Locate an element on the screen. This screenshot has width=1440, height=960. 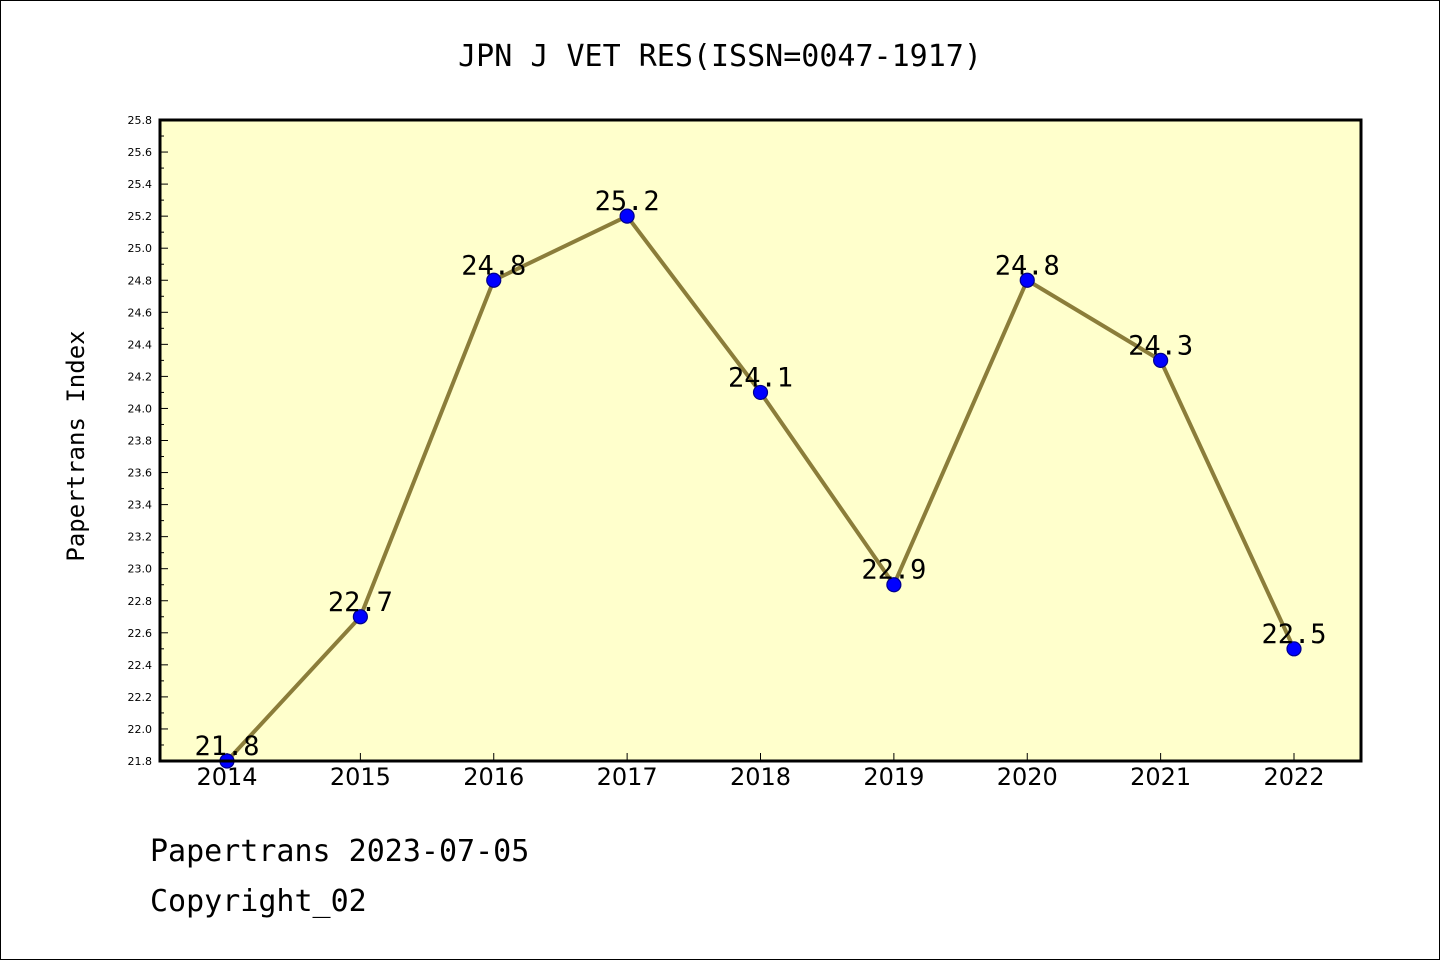
data-label: 22.9 is located at coordinates (893, 570).